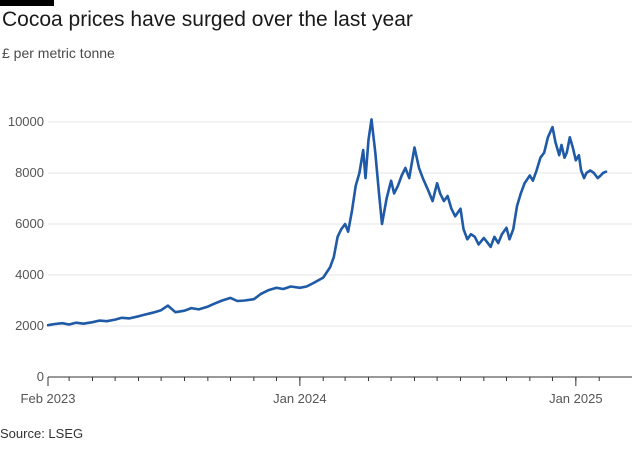 The width and height of the screenshot is (640, 458). I want to click on y-tick-label: 0, so click(40, 376).